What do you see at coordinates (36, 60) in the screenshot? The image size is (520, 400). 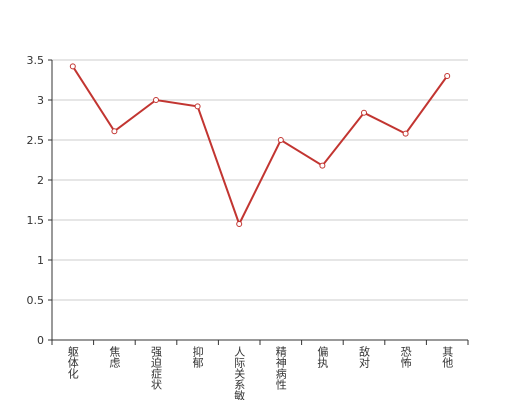 I see `y-tick-label: 3.5` at bounding box center [36, 60].